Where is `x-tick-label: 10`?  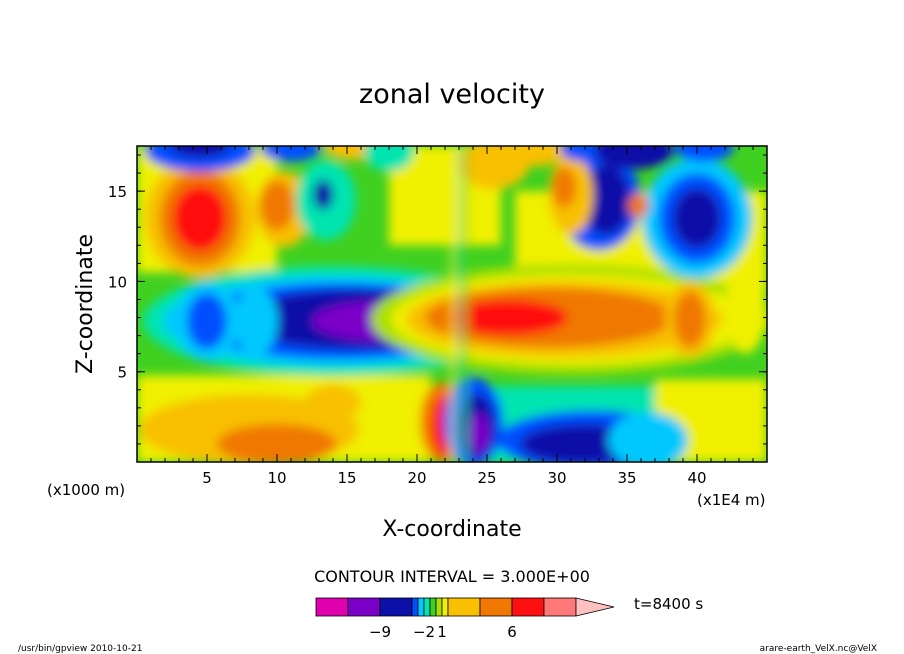 x-tick-label: 10 is located at coordinates (276, 478).